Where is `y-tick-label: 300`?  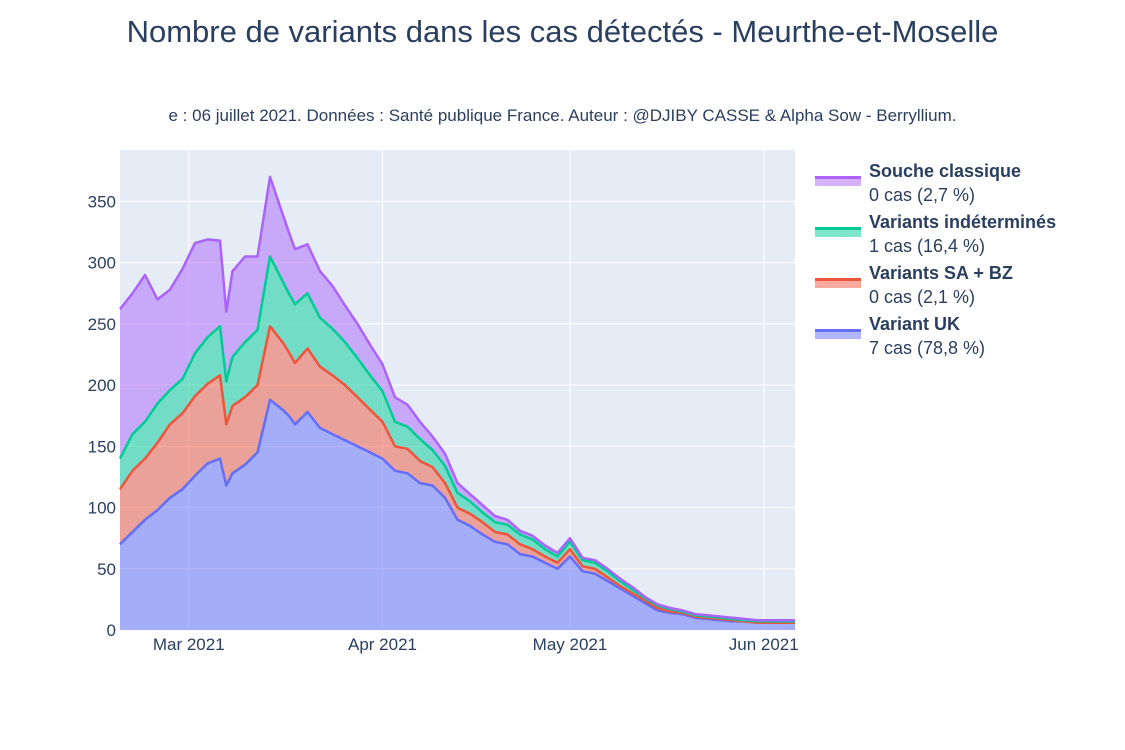 y-tick-label: 300 is located at coordinates (102, 263).